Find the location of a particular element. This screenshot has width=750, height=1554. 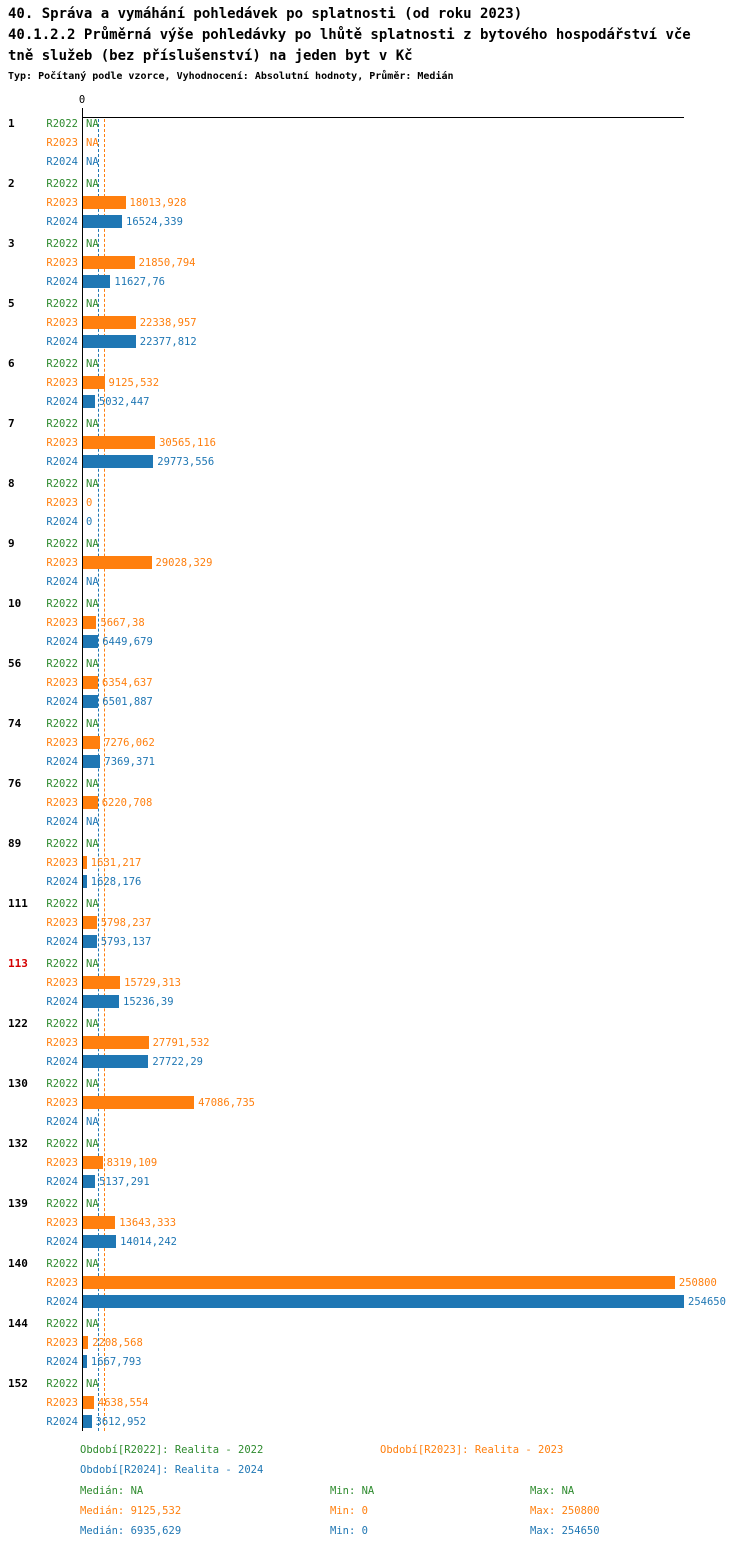

value-label-r2024: 14014,242 is located at coordinates (148, 1242).